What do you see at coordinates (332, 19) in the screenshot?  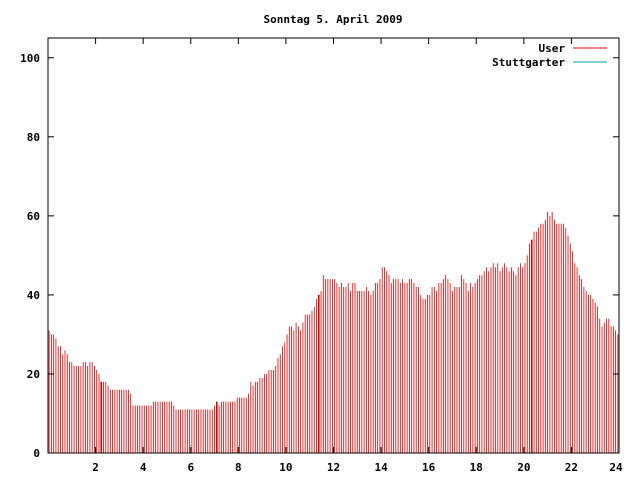 I see `chart-title: Sonntag 5. April 2009` at bounding box center [332, 19].